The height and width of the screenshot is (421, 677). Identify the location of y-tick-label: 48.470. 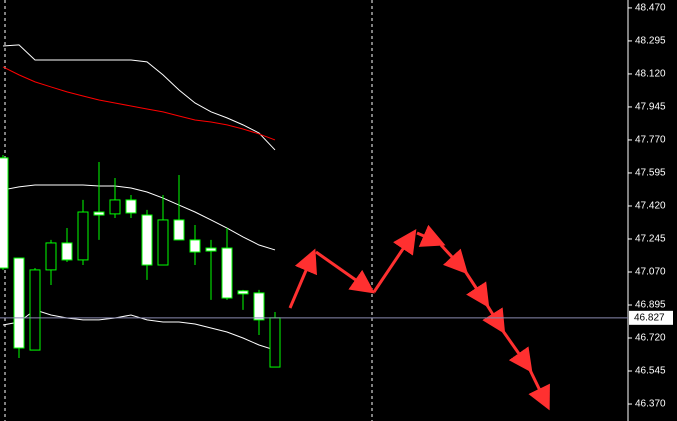
(650, 8).